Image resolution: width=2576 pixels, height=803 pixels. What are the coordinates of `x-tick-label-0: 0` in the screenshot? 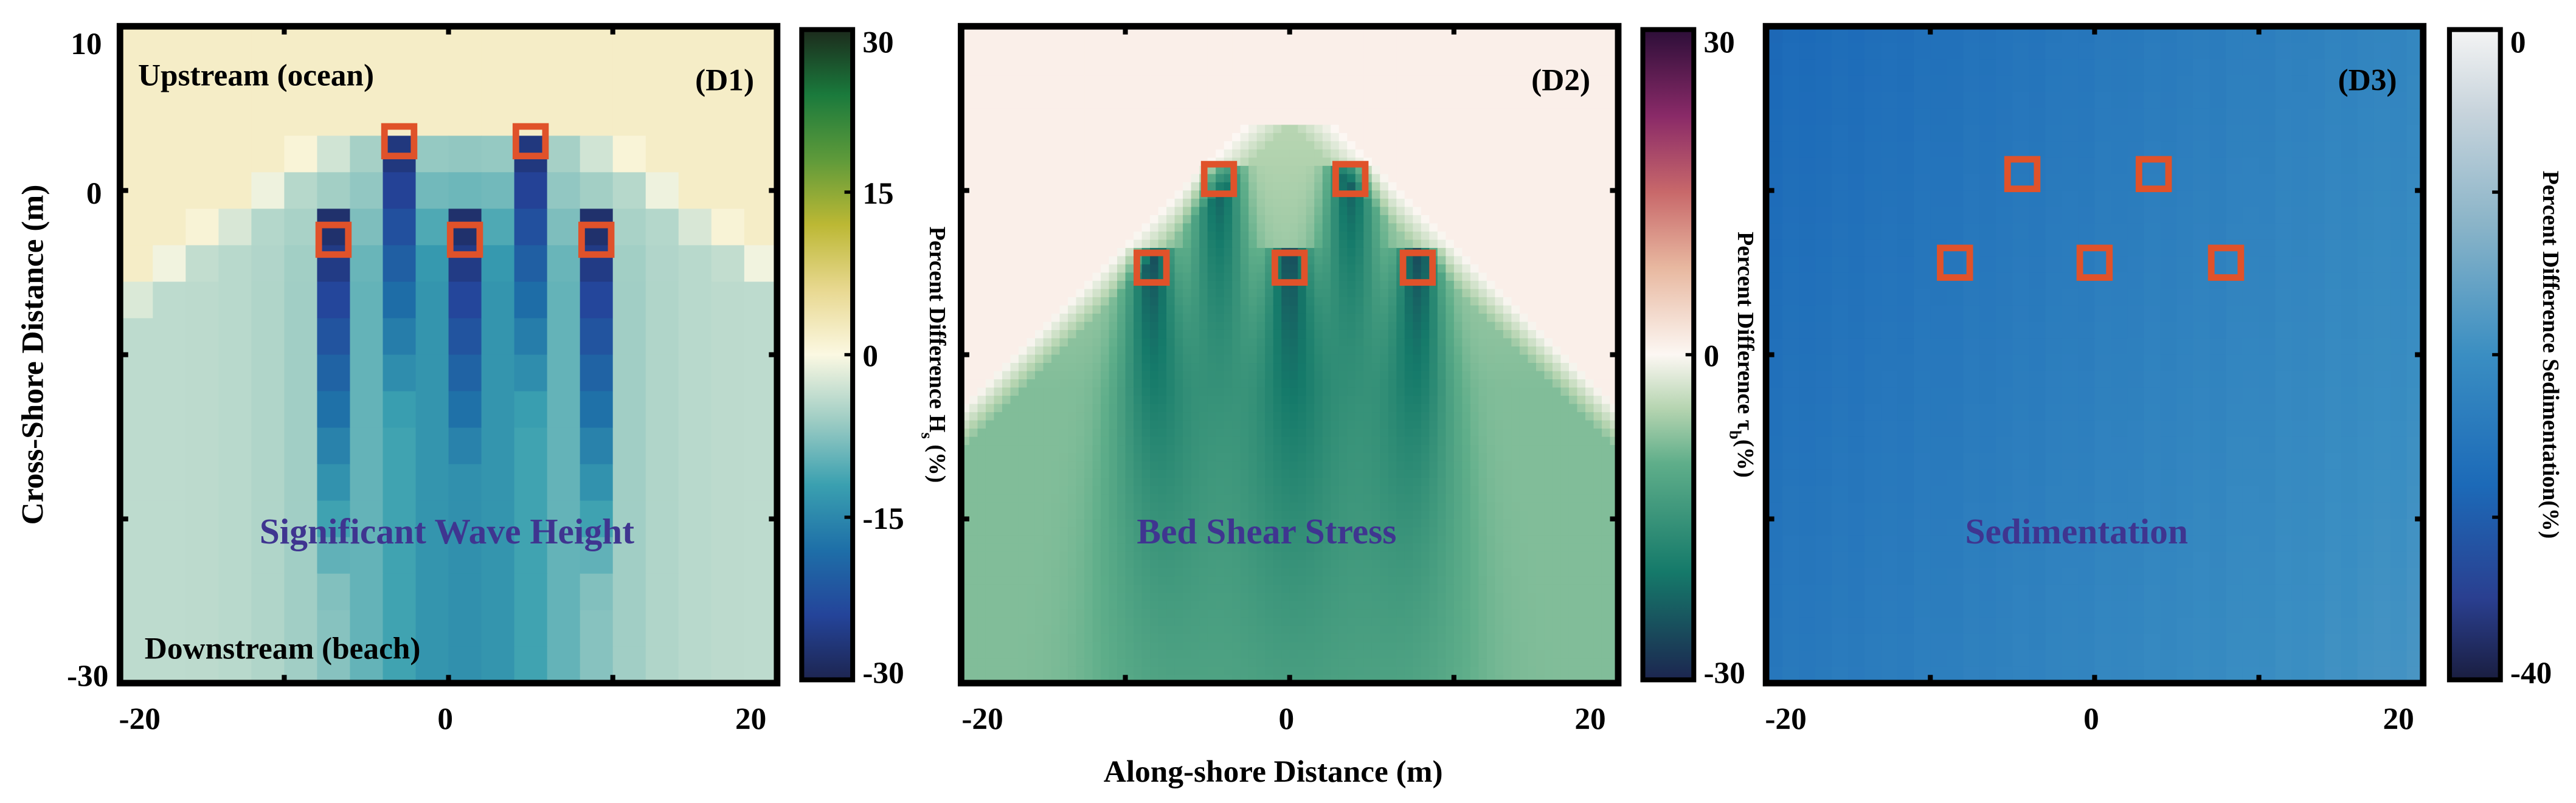 It's located at (445, 718).